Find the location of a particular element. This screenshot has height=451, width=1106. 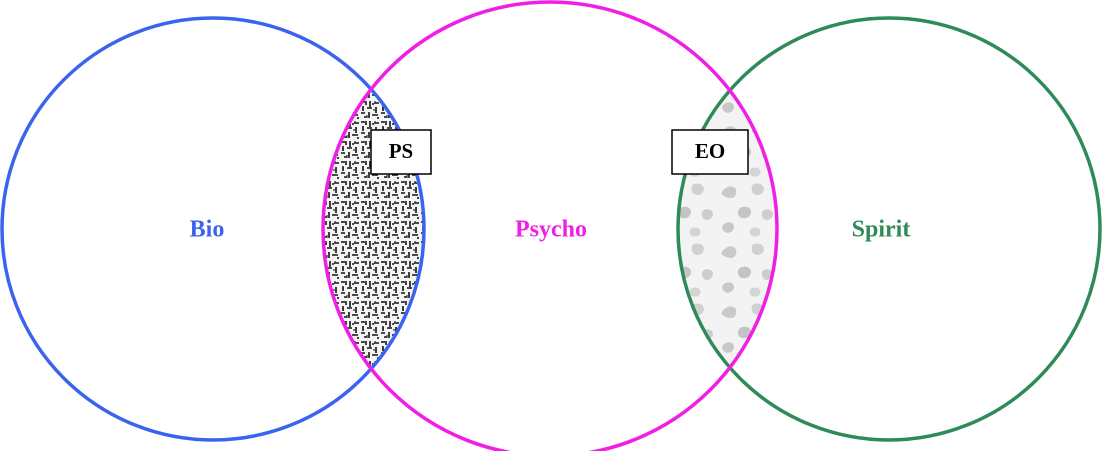

ps-label: PS is located at coordinates (401, 151).